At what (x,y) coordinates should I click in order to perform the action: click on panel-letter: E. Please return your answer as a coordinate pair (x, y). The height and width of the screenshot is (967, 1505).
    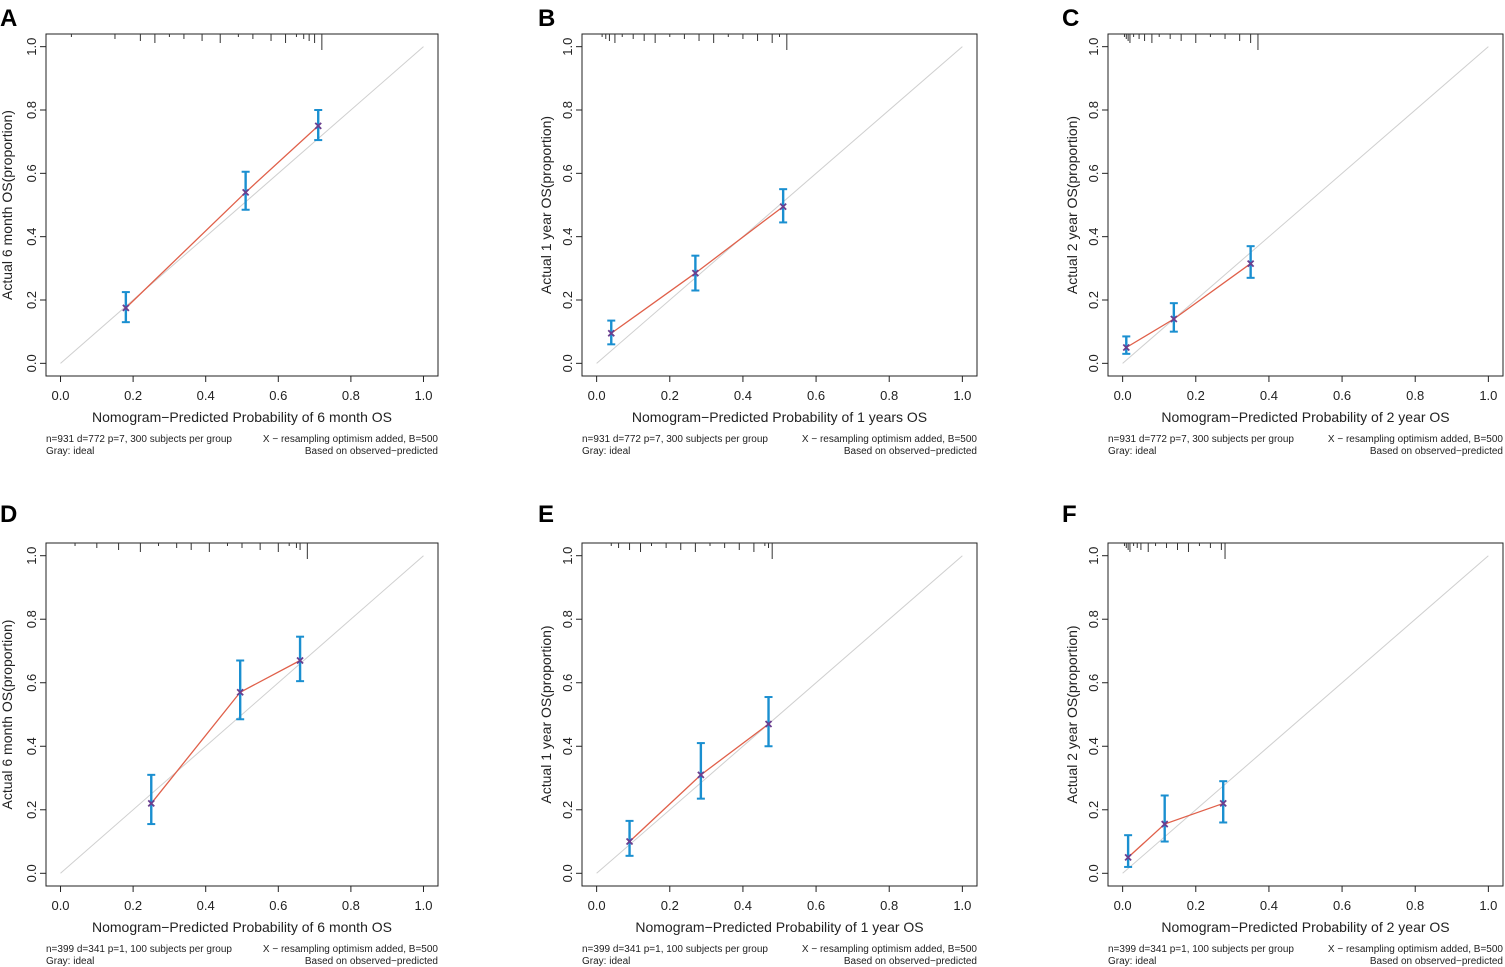
    Looking at the image, I should click on (546, 514).